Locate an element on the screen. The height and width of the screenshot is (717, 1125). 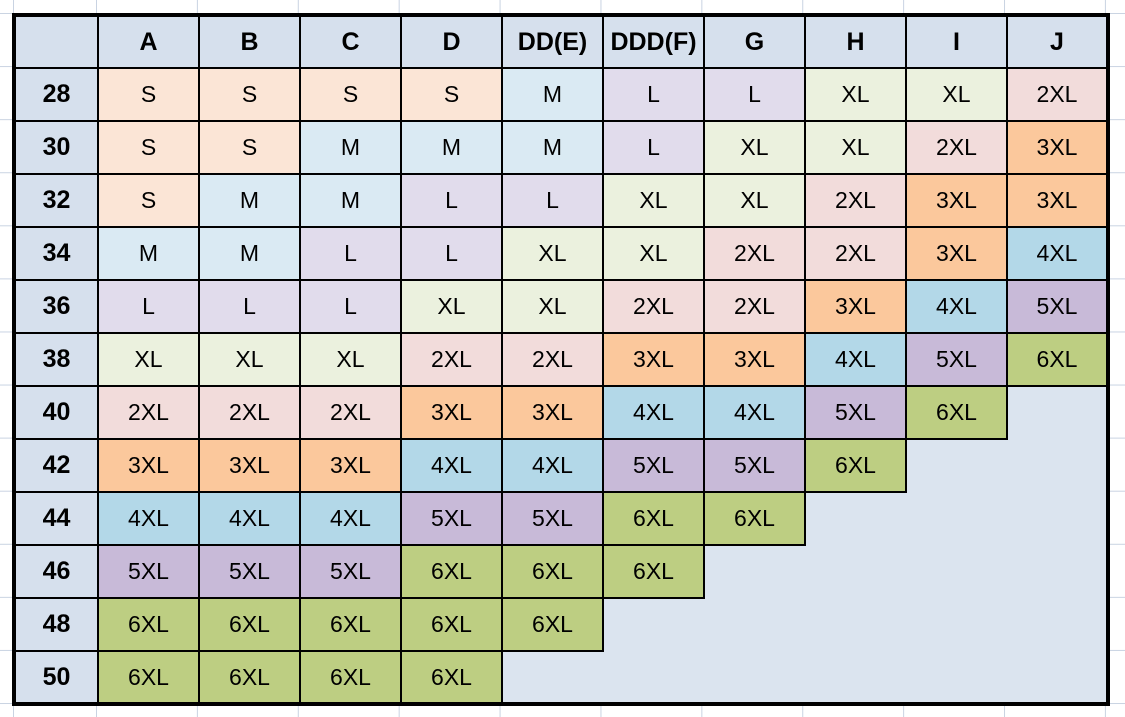
size-cell-30-DDD(F): L is located at coordinates (653, 147).